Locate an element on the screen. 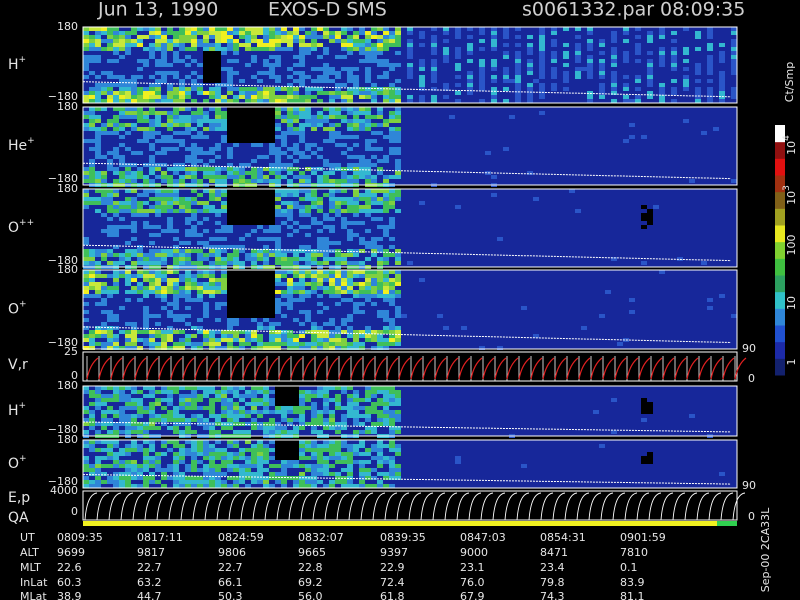 This screenshot has width=800, height=600. qa-bar is located at coordinates (400, 523).